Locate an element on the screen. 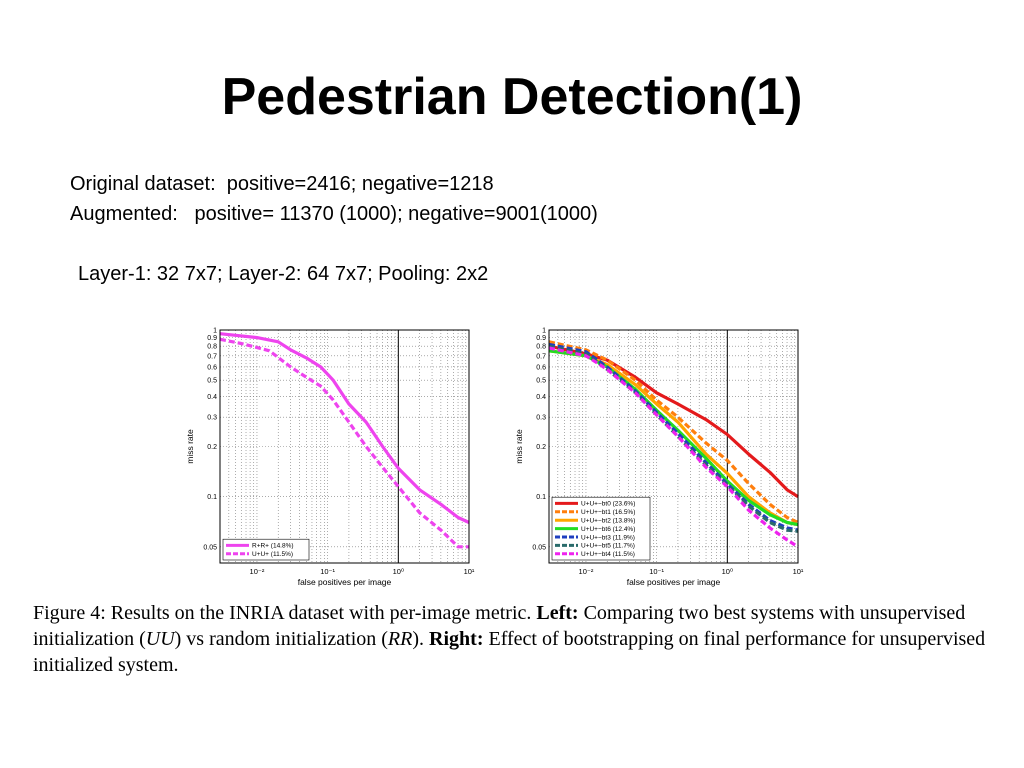 The width and height of the screenshot is (1024, 768). right-chart-x-tick-label: 10¹ is located at coordinates (798, 571).